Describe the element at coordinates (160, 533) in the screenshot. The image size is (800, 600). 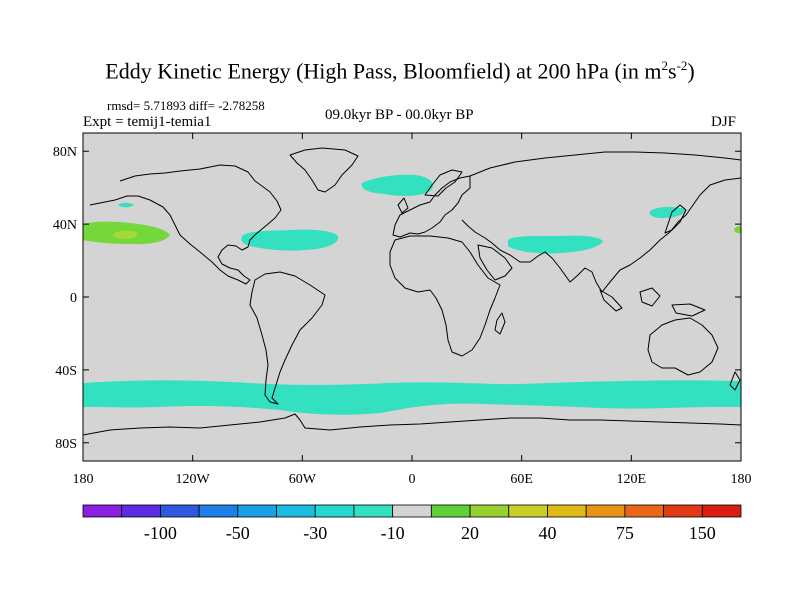
I see `colorbar-label: -100` at that location.